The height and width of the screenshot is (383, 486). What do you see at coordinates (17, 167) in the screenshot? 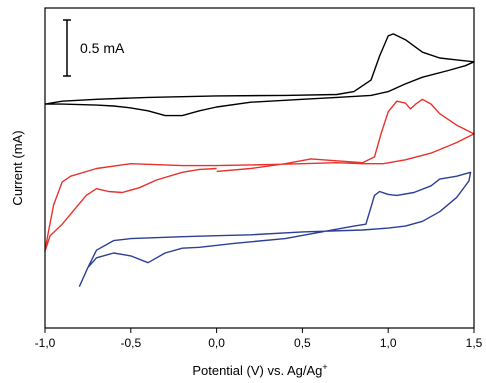
I see `y-axis-label: Current (mA)` at bounding box center [17, 167].